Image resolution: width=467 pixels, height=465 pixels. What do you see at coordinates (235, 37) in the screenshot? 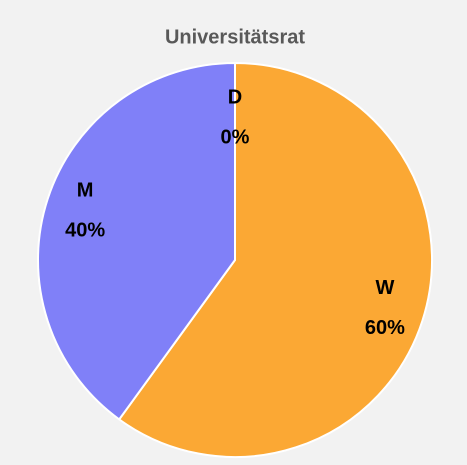
I see `chart-title: Universitätsrat` at bounding box center [235, 37].